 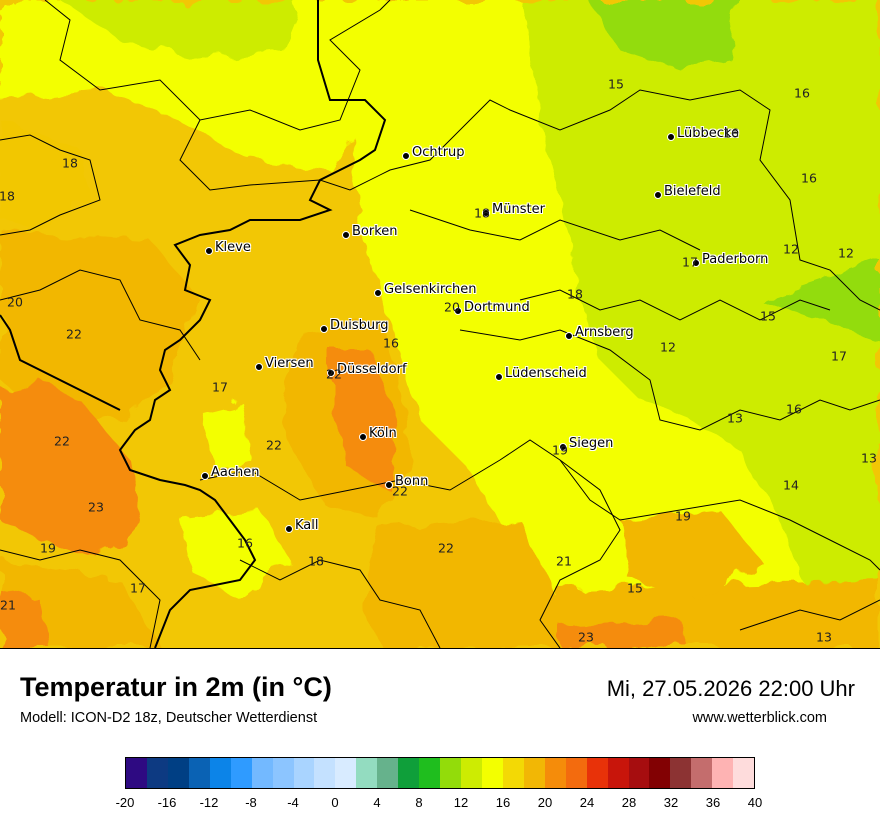 I want to click on city-label: Aachen, so click(x=235, y=472).